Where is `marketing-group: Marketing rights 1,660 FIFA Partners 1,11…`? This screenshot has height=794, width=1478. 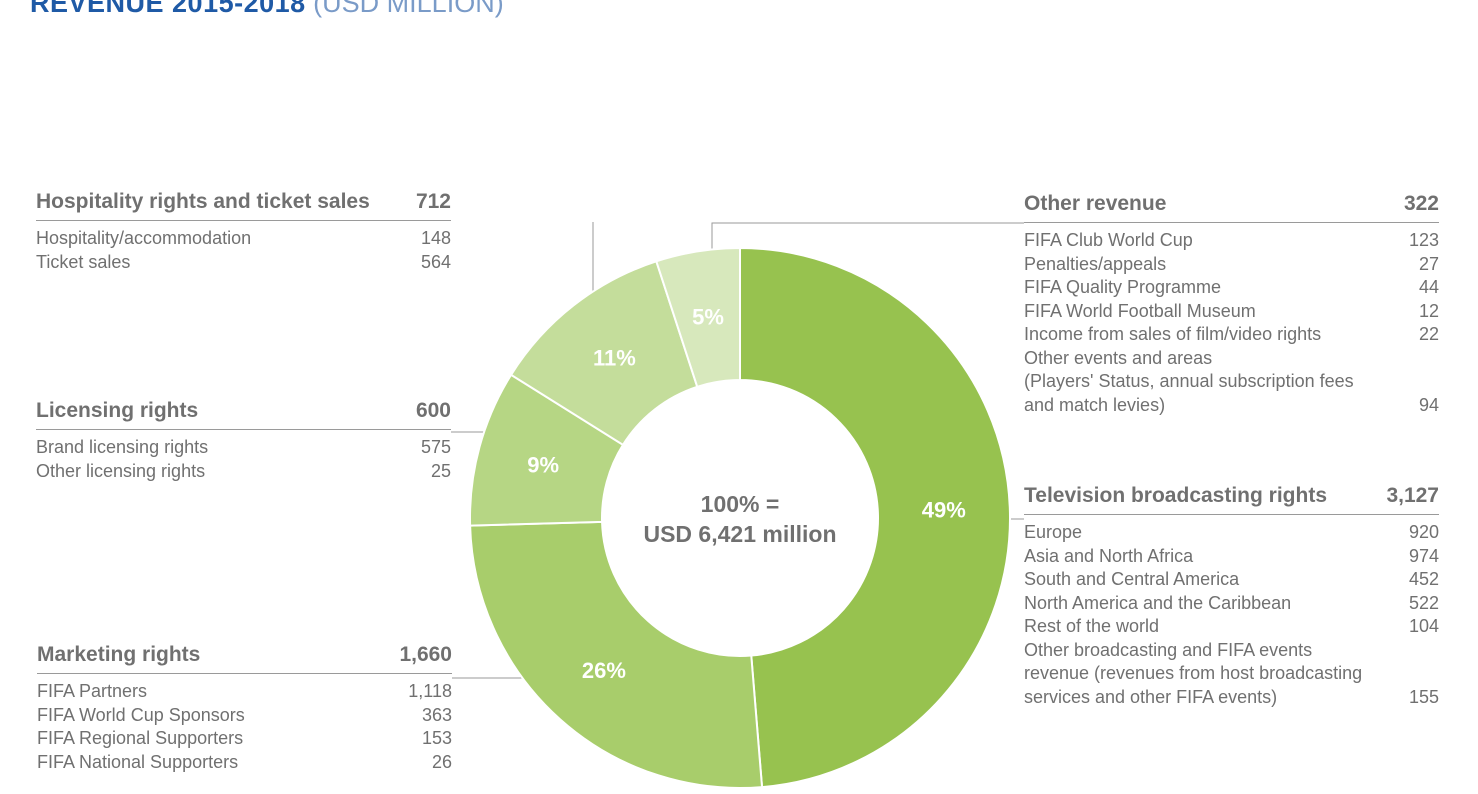 marketing-group: Marketing rights 1,660 FIFA Partners 1,11… is located at coordinates (244, 708).